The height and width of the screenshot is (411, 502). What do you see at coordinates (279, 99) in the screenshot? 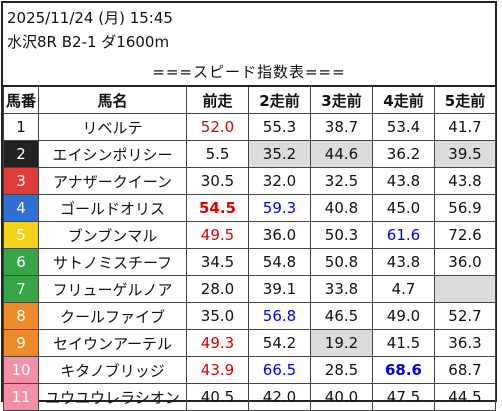
I see `col-header-2nd: 2走前` at bounding box center [279, 99].